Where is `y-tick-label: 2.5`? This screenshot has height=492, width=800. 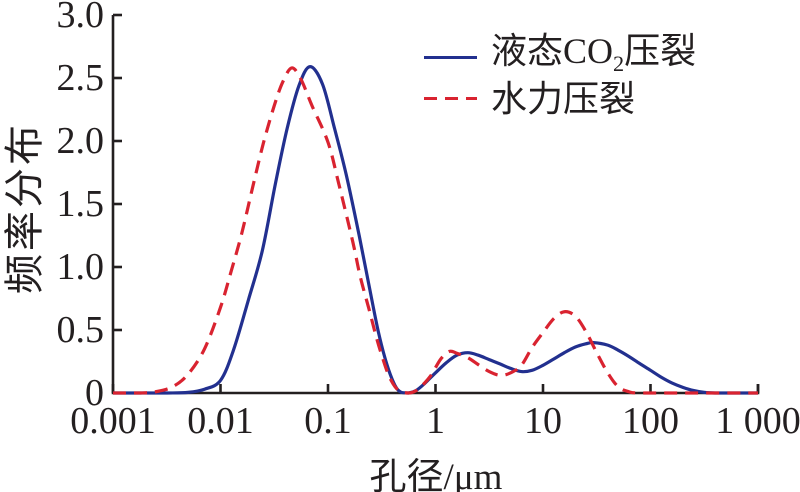 y-tick-label: 2.5 is located at coordinates (80, 78).